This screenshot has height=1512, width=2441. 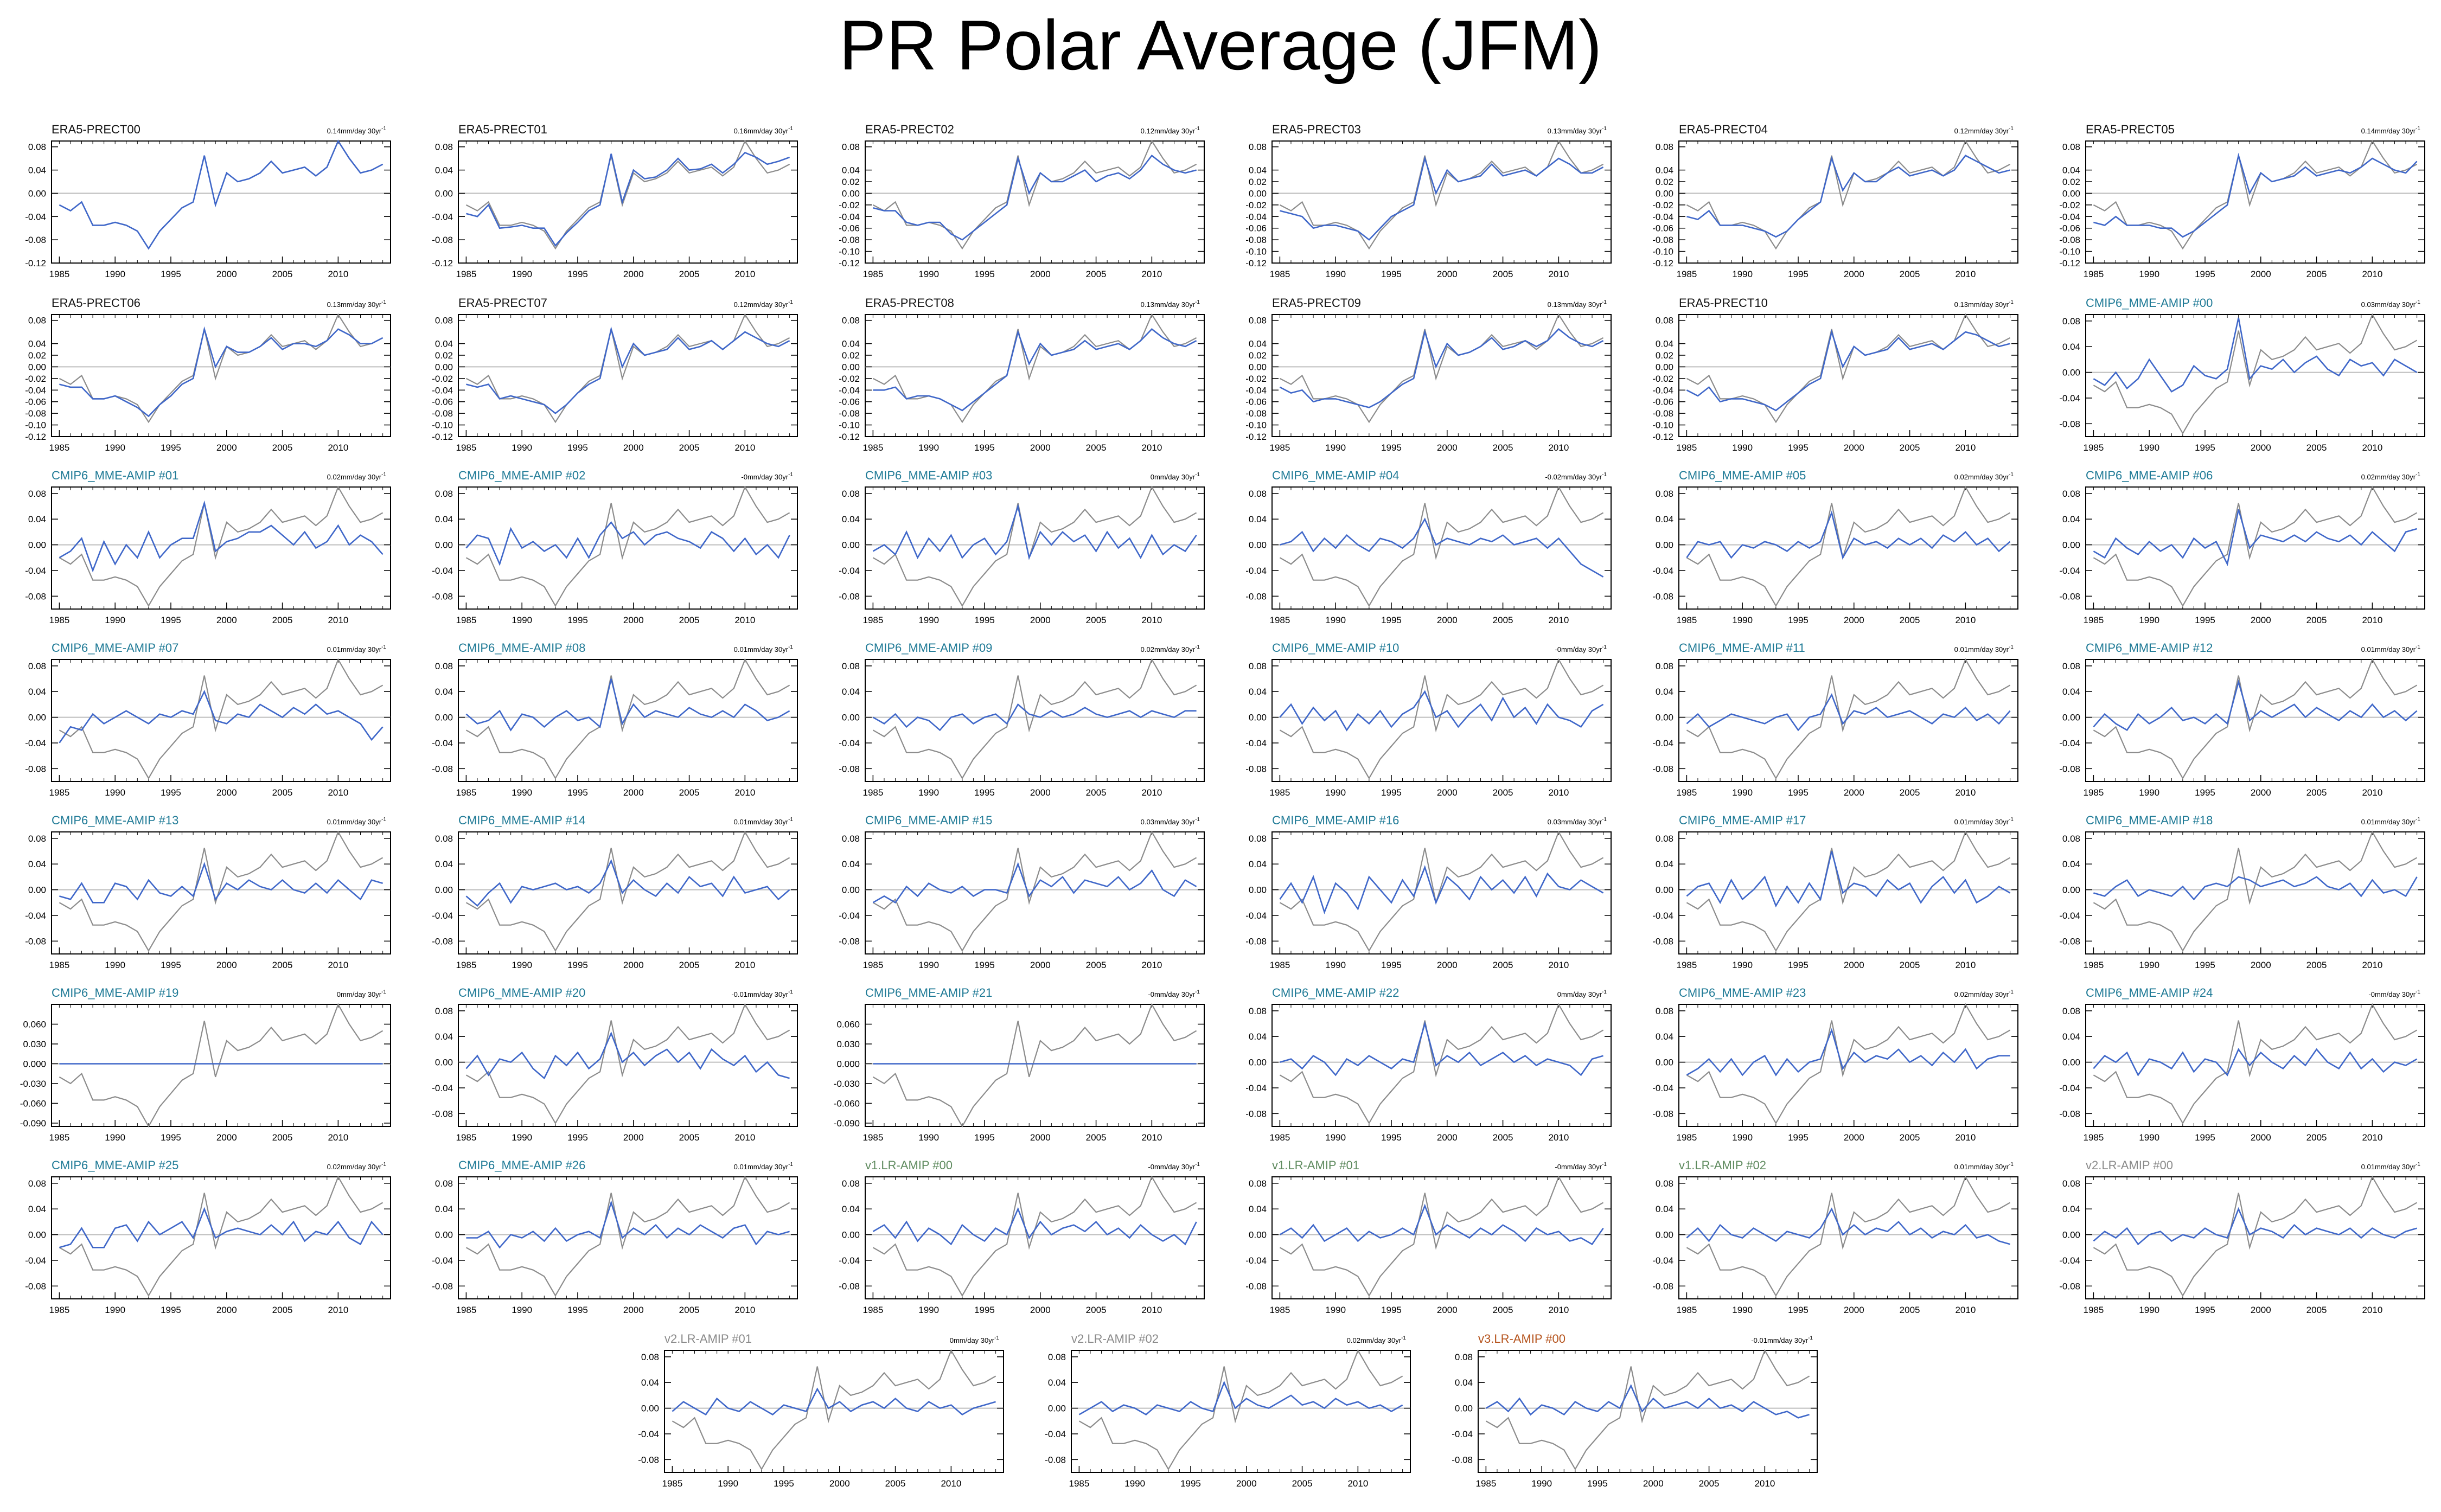 I want to click on y-tick-label: -0.06, so click(x=1662, y=229).